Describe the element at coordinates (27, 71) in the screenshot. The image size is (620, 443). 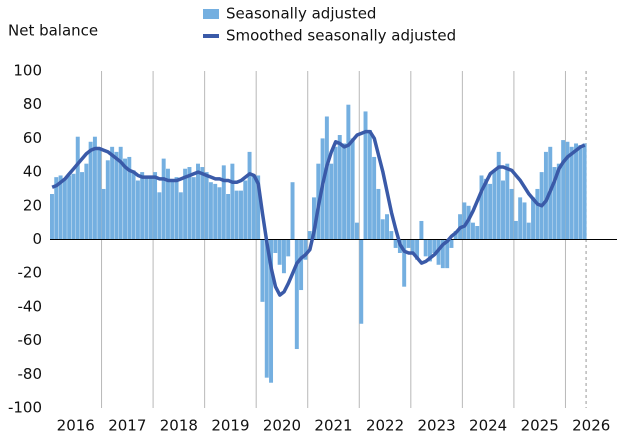
I see `y-tick-label: 100` at that location.